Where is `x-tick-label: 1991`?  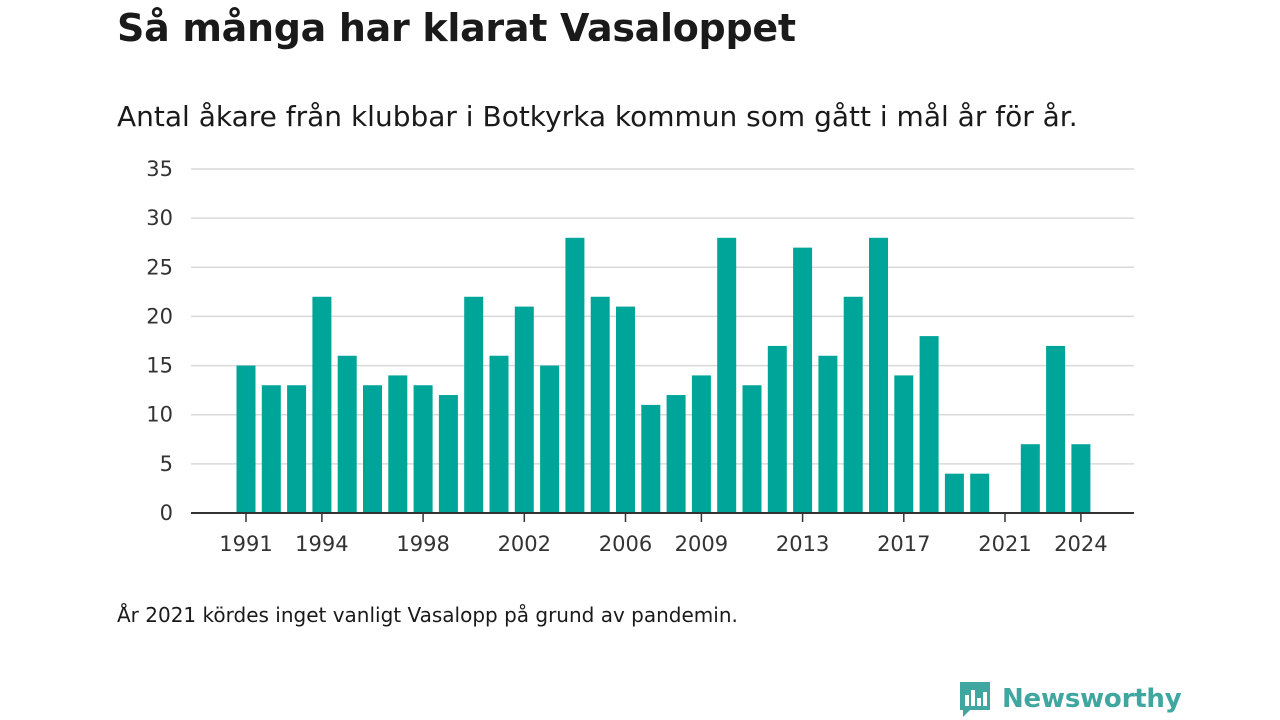 x-tick-label: 1991 is located at coordinates (245, 544).